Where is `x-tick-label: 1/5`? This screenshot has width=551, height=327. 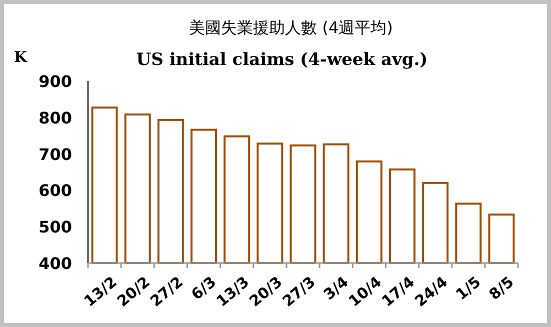 x-tick-label: 1/5 is located at coordinates (468, 288).